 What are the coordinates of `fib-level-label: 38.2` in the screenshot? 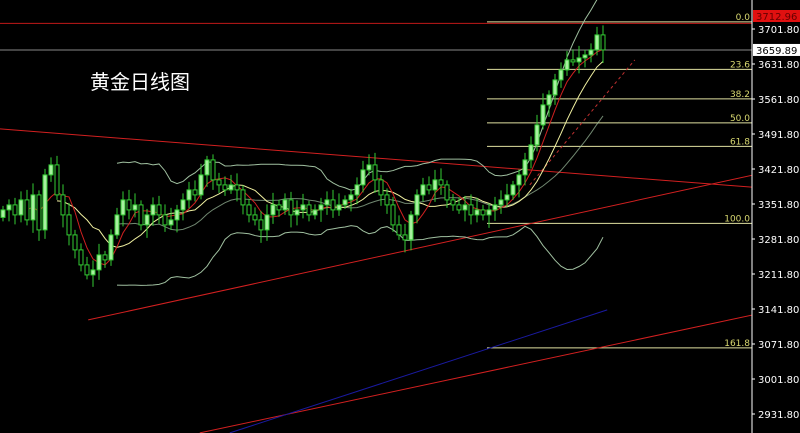 It's located at (740, 95).